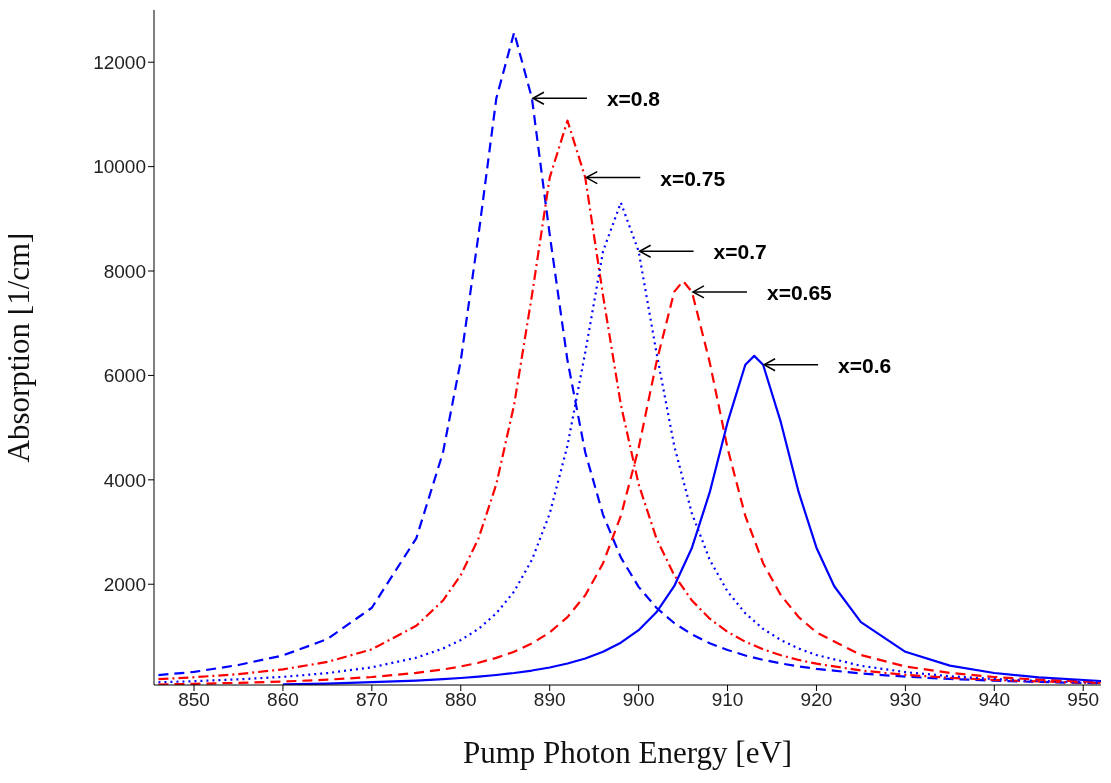 This screenshot has width=1111, height=783. What do you see at coordinates (119, 62) in the screenshot?
I see `y-tick-label: 12000` at bounding box center [119, 62].